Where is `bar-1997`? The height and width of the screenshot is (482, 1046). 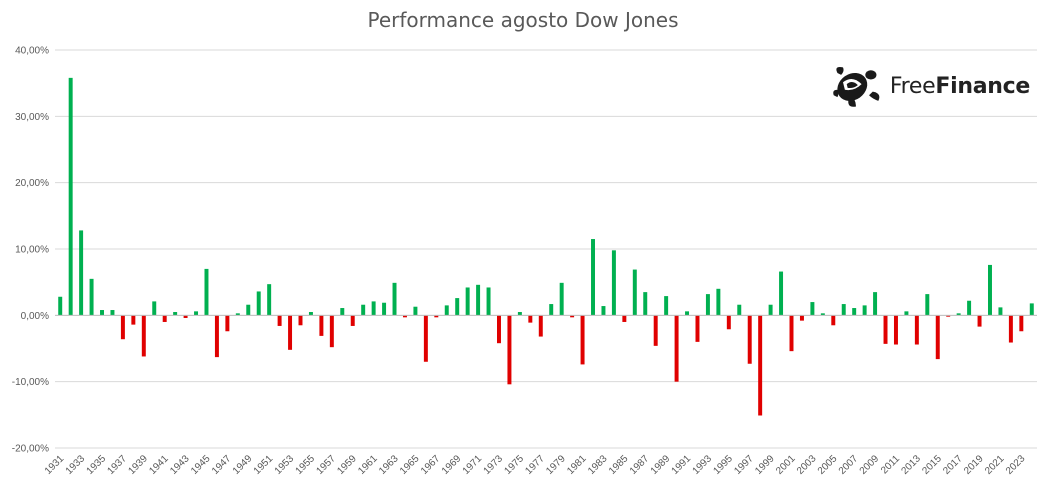 bar-1997 is located at coordinates (749, 339).